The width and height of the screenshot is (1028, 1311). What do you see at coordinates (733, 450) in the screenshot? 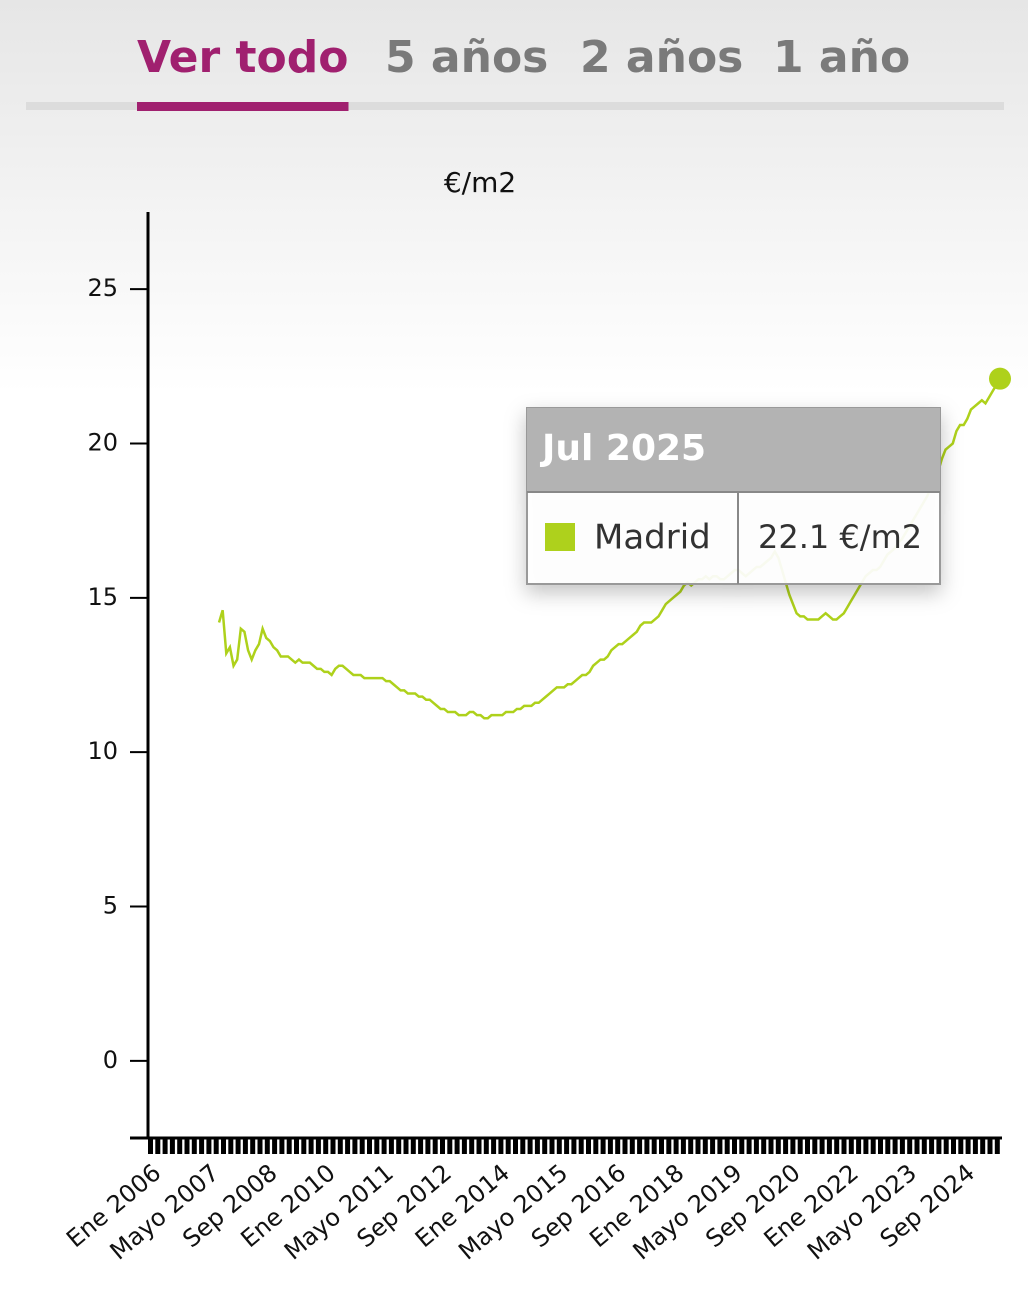
I see `tooltip-header` at bounding box center [733, 450].